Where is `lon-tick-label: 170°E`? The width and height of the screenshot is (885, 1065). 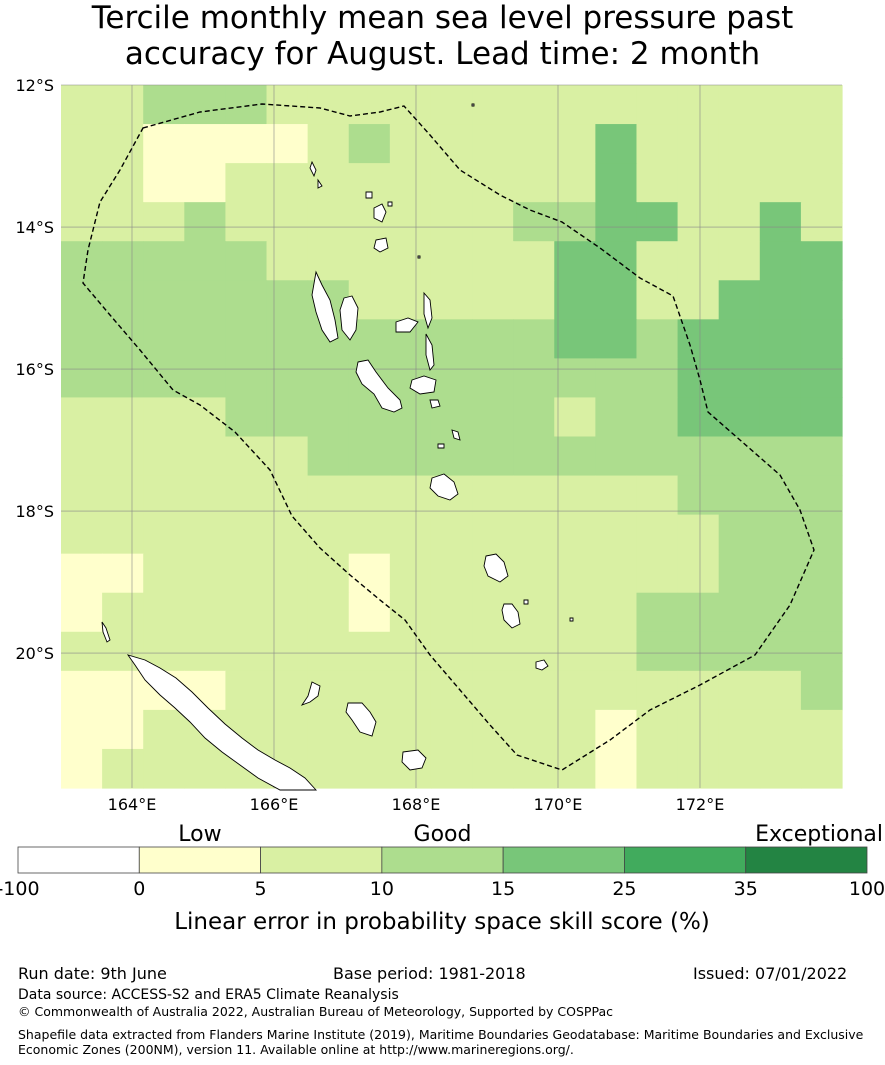
lon-tick-label: 170°E is located at coordinates (558, 804).